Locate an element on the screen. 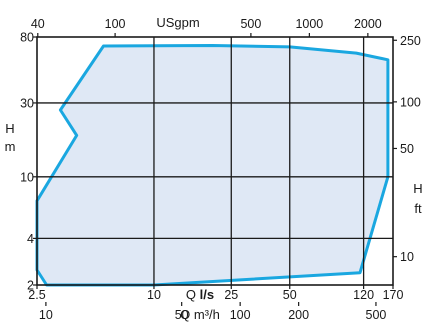 The image size is (430, 327). bottom-ls-tick-label: 25 is located at coordinates (231, 295).